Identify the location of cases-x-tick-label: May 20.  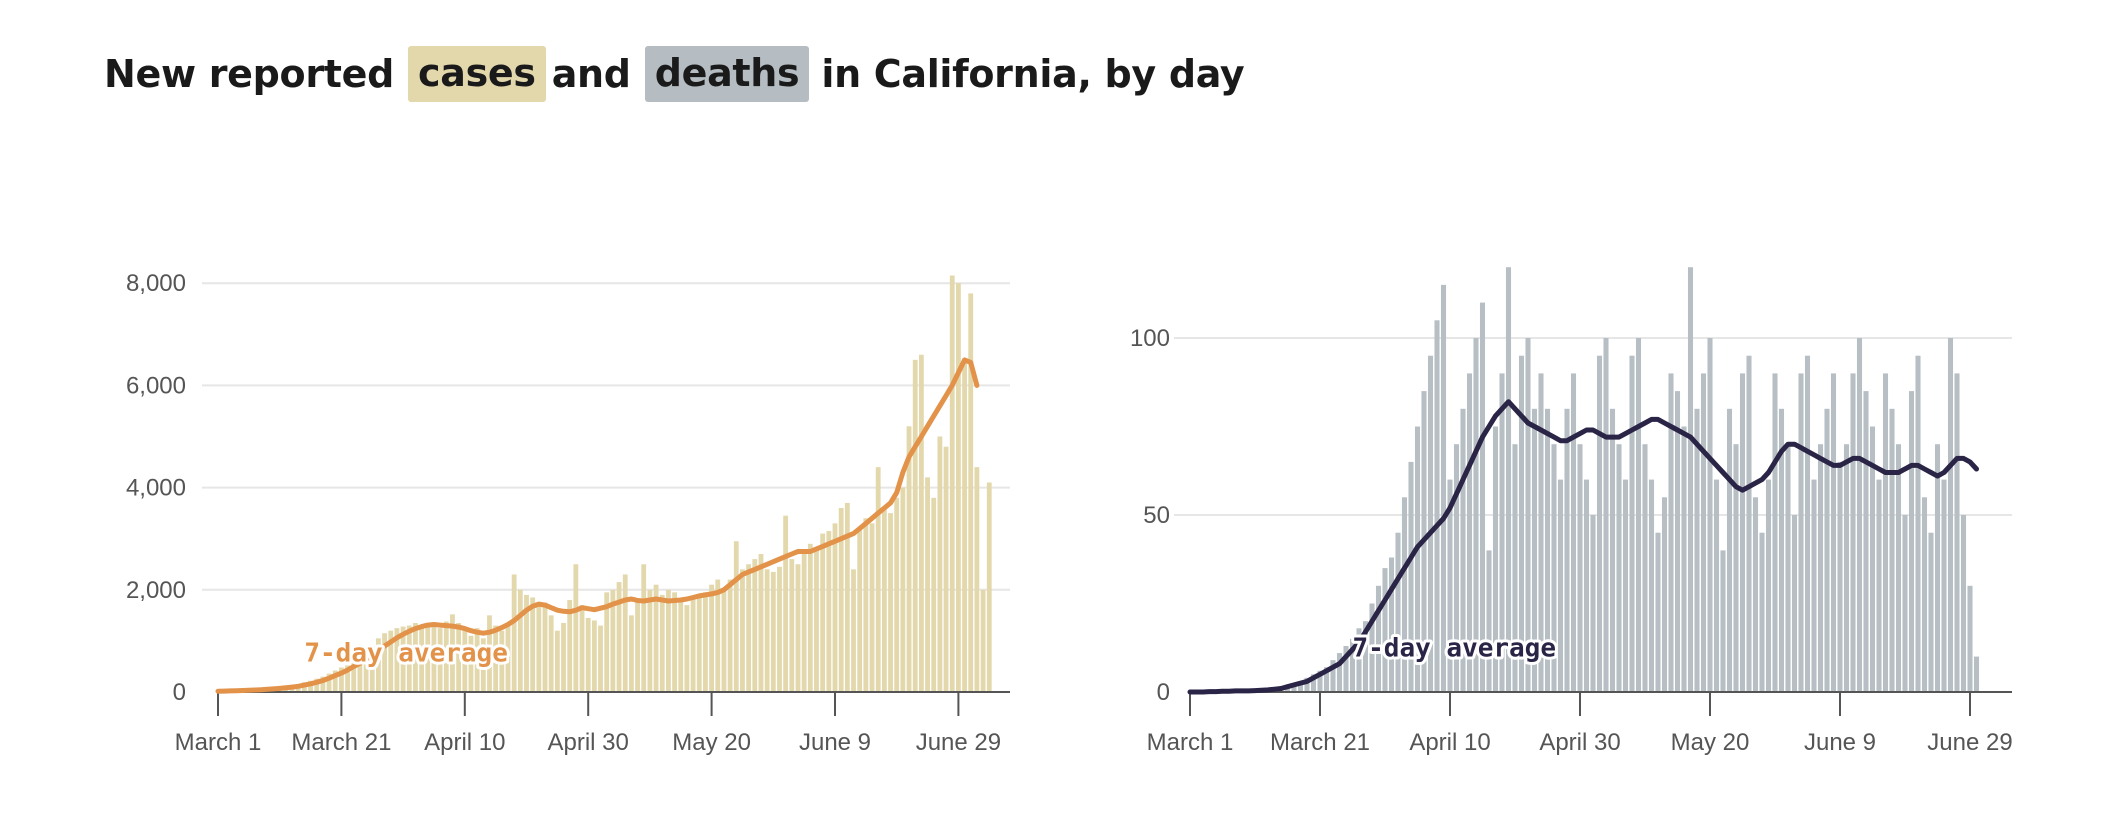
(711, 742).